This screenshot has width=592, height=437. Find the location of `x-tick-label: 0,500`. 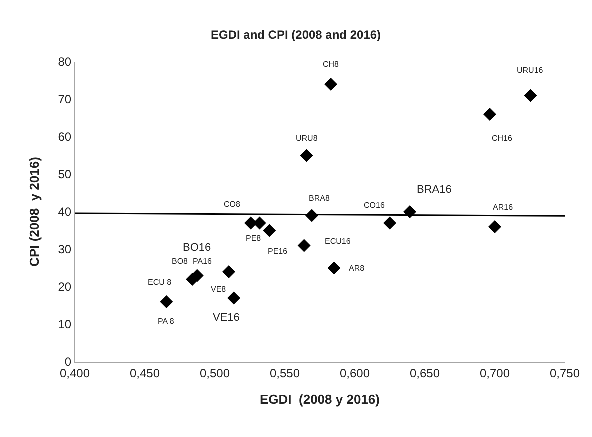

x-tick-label: 0,500 is located at coordinates (215, 373).